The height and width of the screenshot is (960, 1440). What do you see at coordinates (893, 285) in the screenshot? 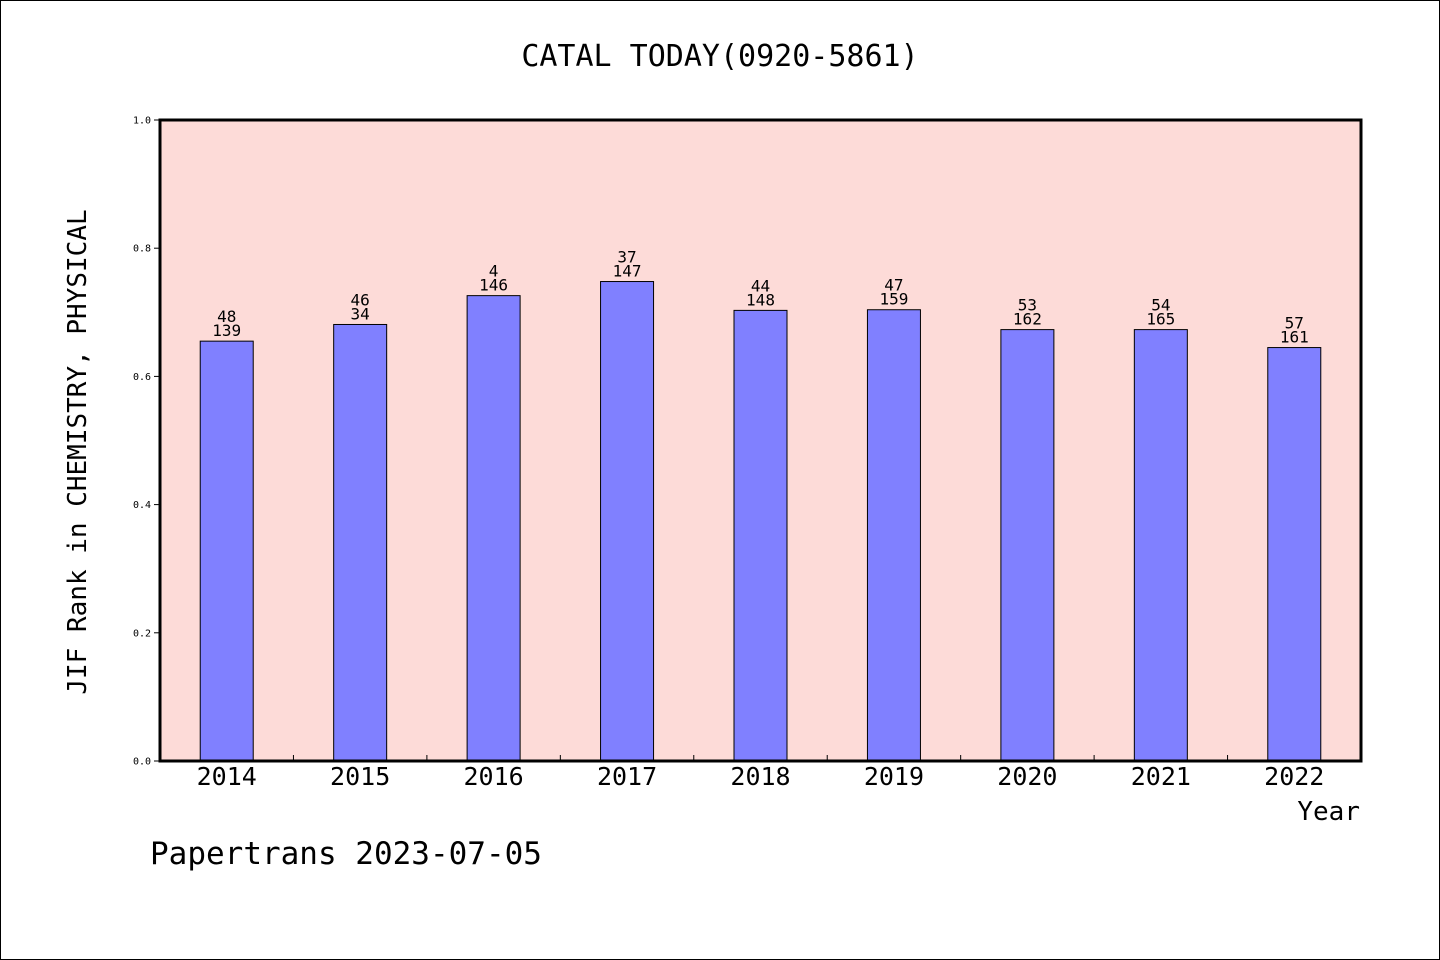
I see `data-label-top-2019: 47` at bounding box center [893, 285].